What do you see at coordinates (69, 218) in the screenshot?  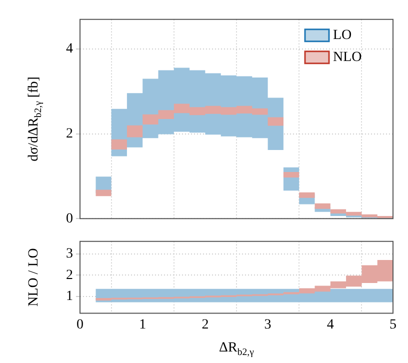 I see `y-tick-label: 0` at bounding box center [69, 218].